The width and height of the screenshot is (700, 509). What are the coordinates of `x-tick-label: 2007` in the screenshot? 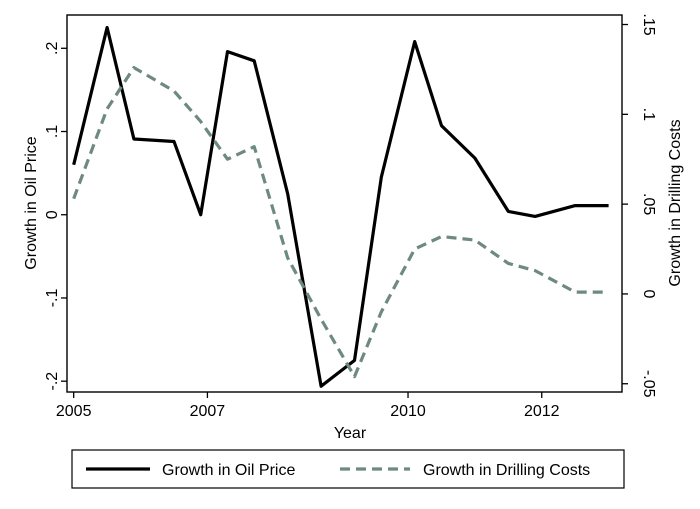 It's located at (208, 411).